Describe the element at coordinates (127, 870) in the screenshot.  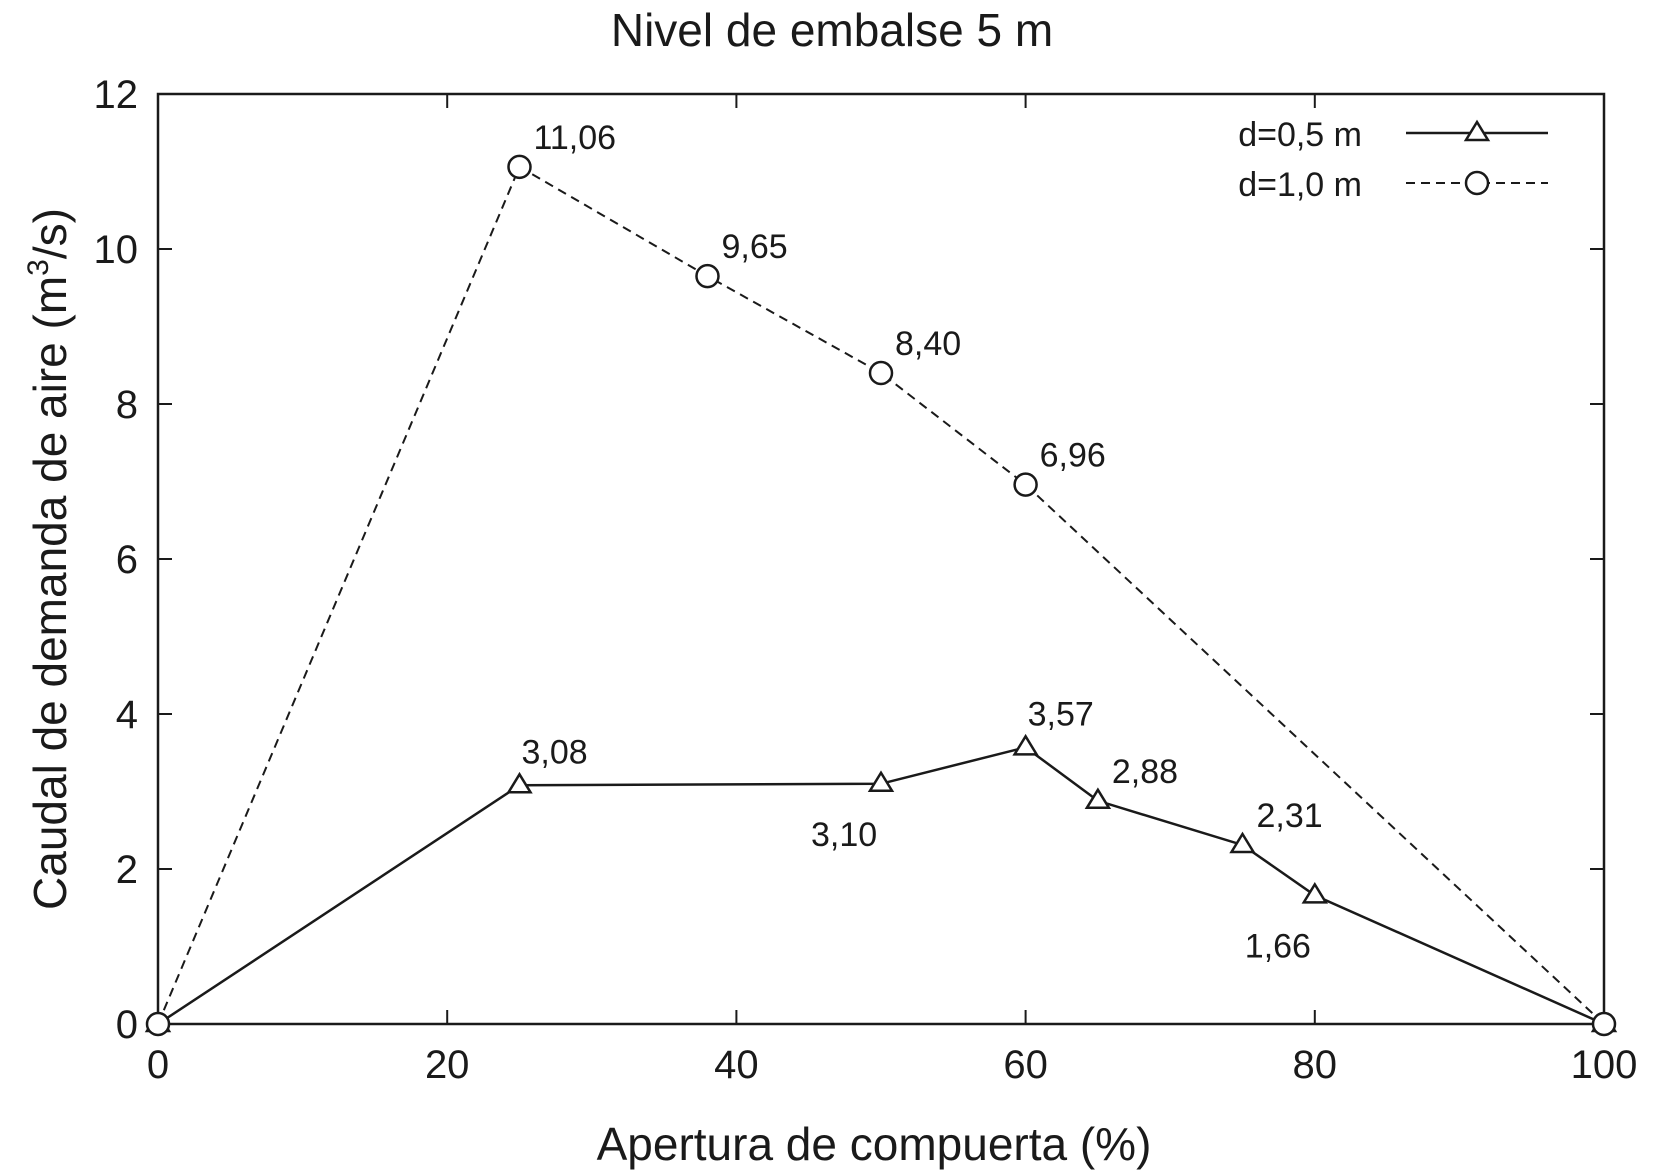
I see `y-tick-label: 2` at that location.